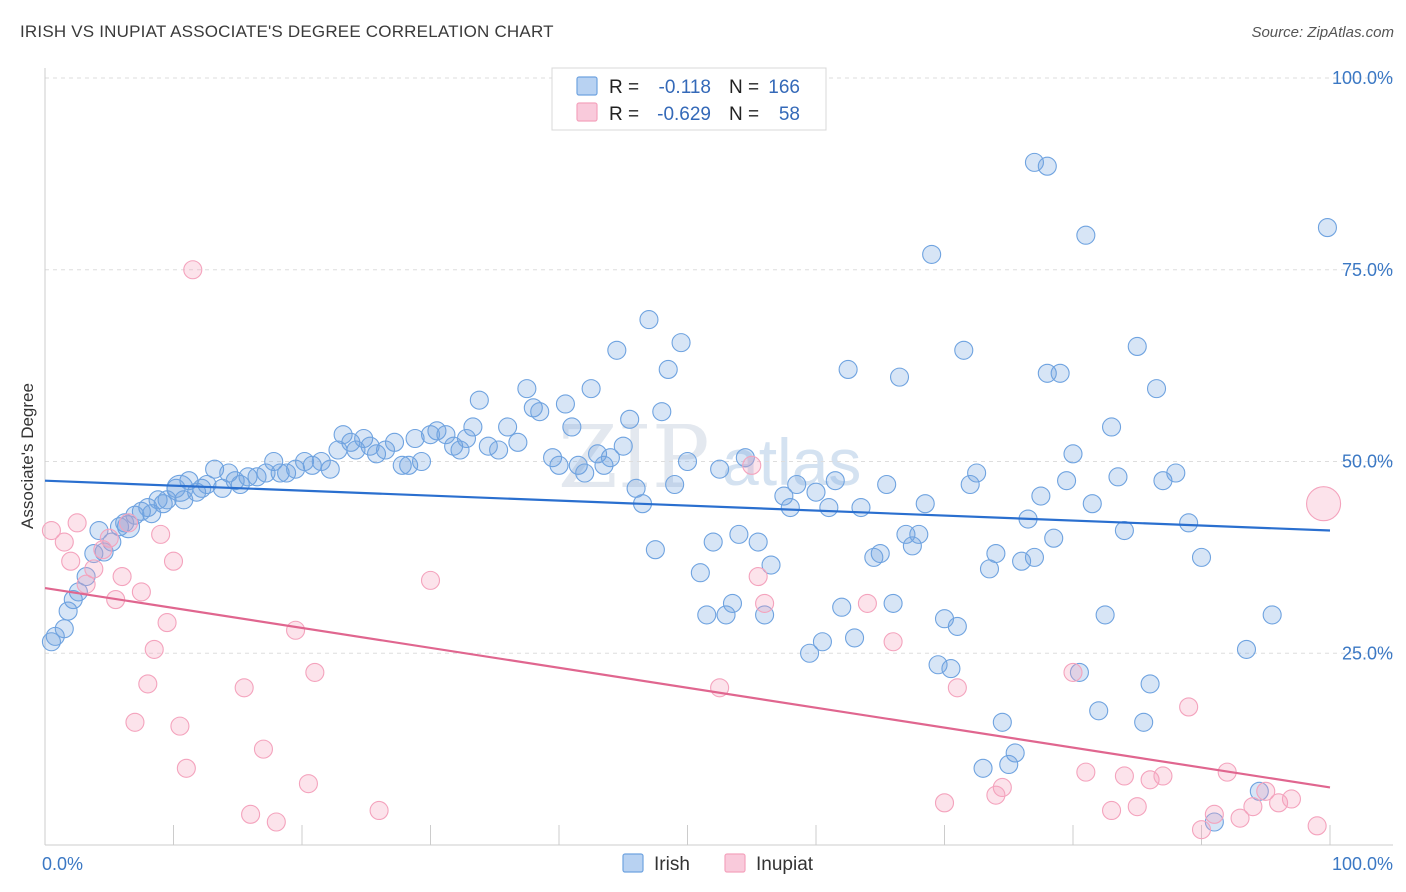 This screenshot has width=1406, height=892. Describe the element at coordinates (744, 114) in the screenshot. I see `legend-n-label-inupiat: N =` at that location.